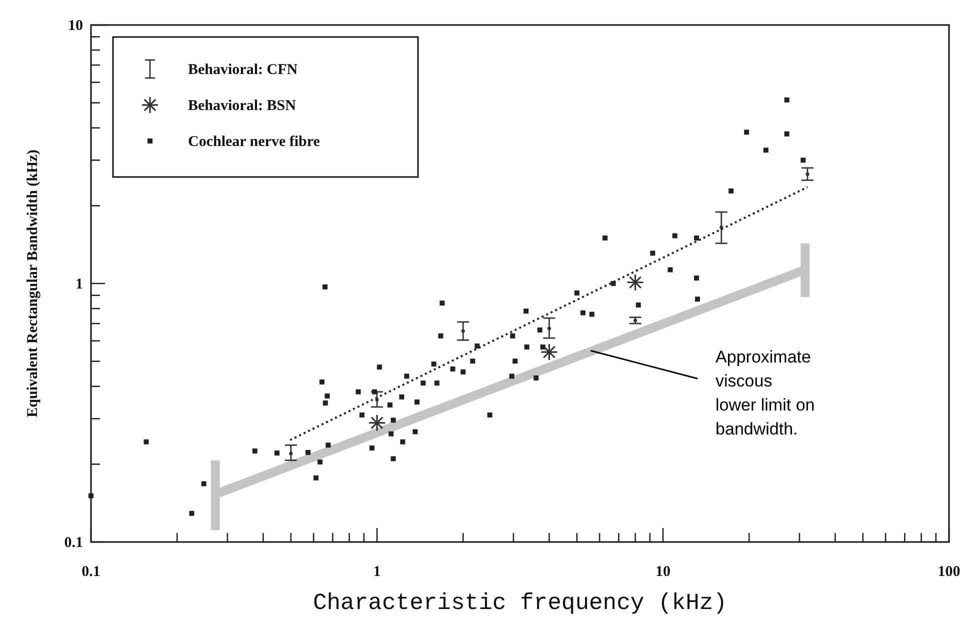  Describe the element at coordinates (242, 106) in the screenshot. I see `legend-label: Behavioral: BSN` at that location.